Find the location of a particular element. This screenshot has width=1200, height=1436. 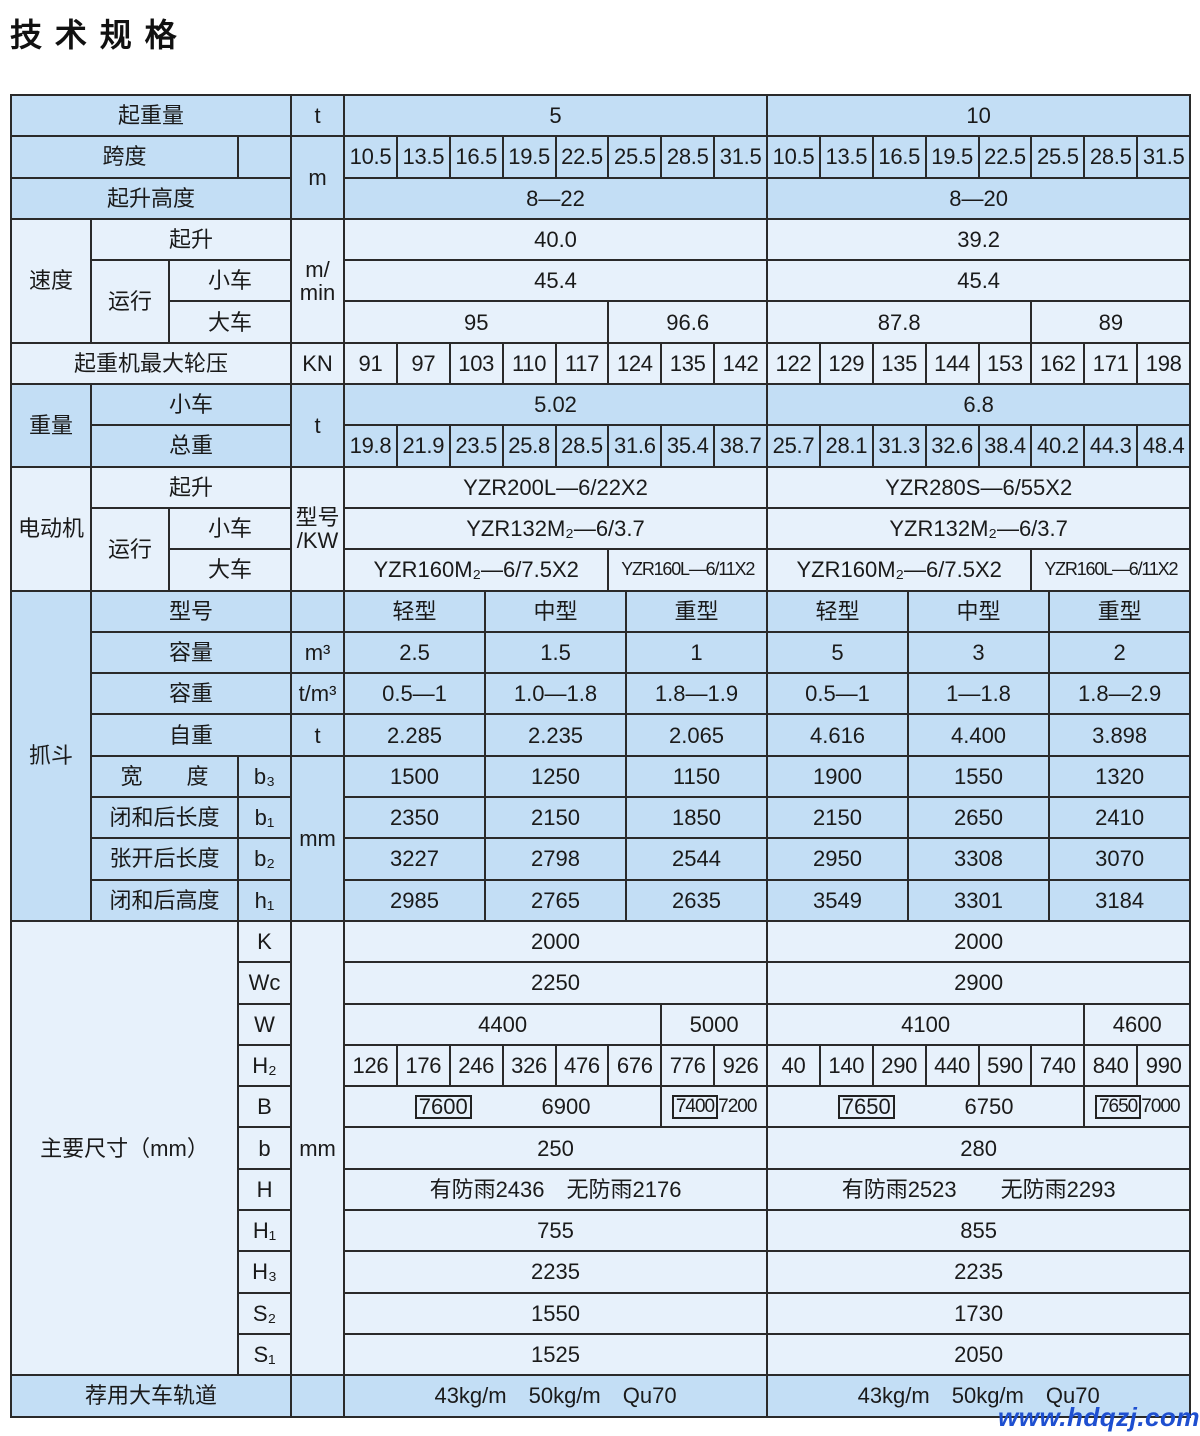

value-cell: 590 is located at coordinates (1005, 1065).